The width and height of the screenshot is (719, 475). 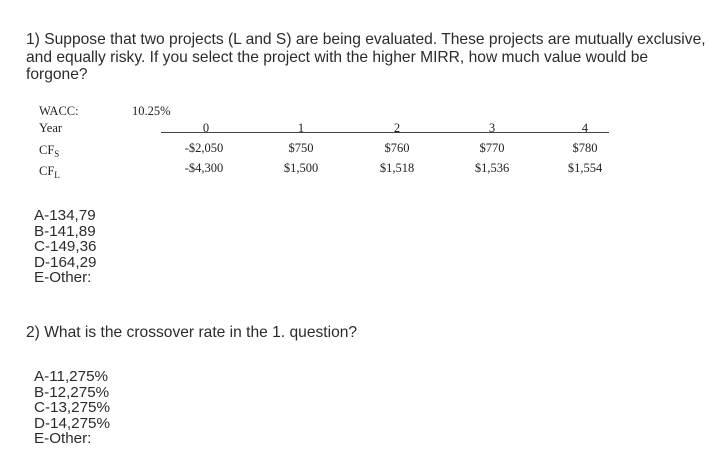 I want to click on year-1: 1, so click(x=301, y=128).